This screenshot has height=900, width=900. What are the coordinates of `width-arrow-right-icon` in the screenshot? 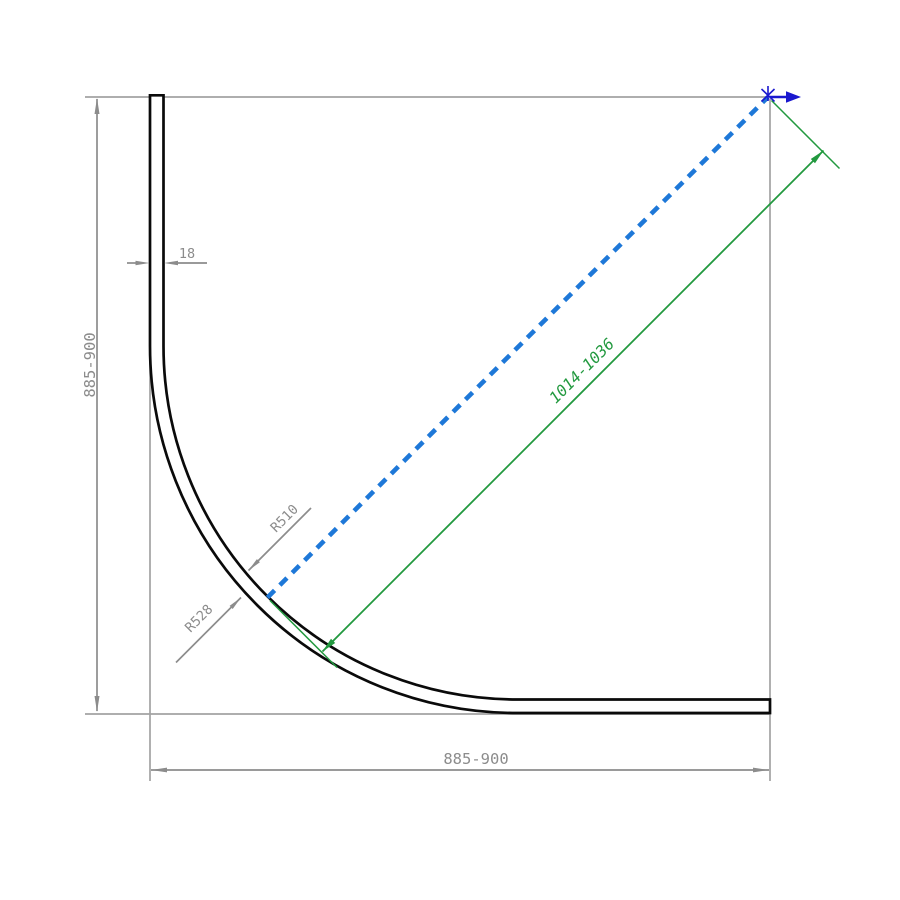 It's located at (761, 770).